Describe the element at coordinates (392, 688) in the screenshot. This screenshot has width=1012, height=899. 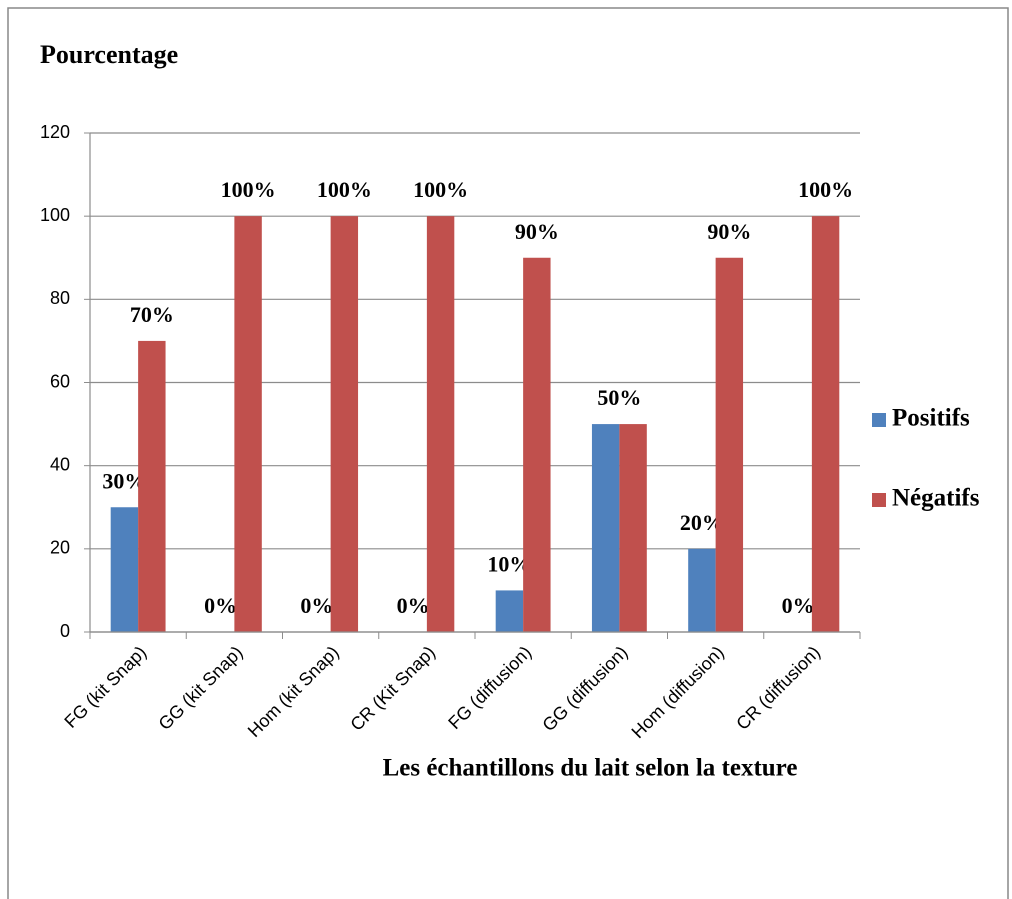
I see `x-tick-label: CR (Kit Snap)` at that location.